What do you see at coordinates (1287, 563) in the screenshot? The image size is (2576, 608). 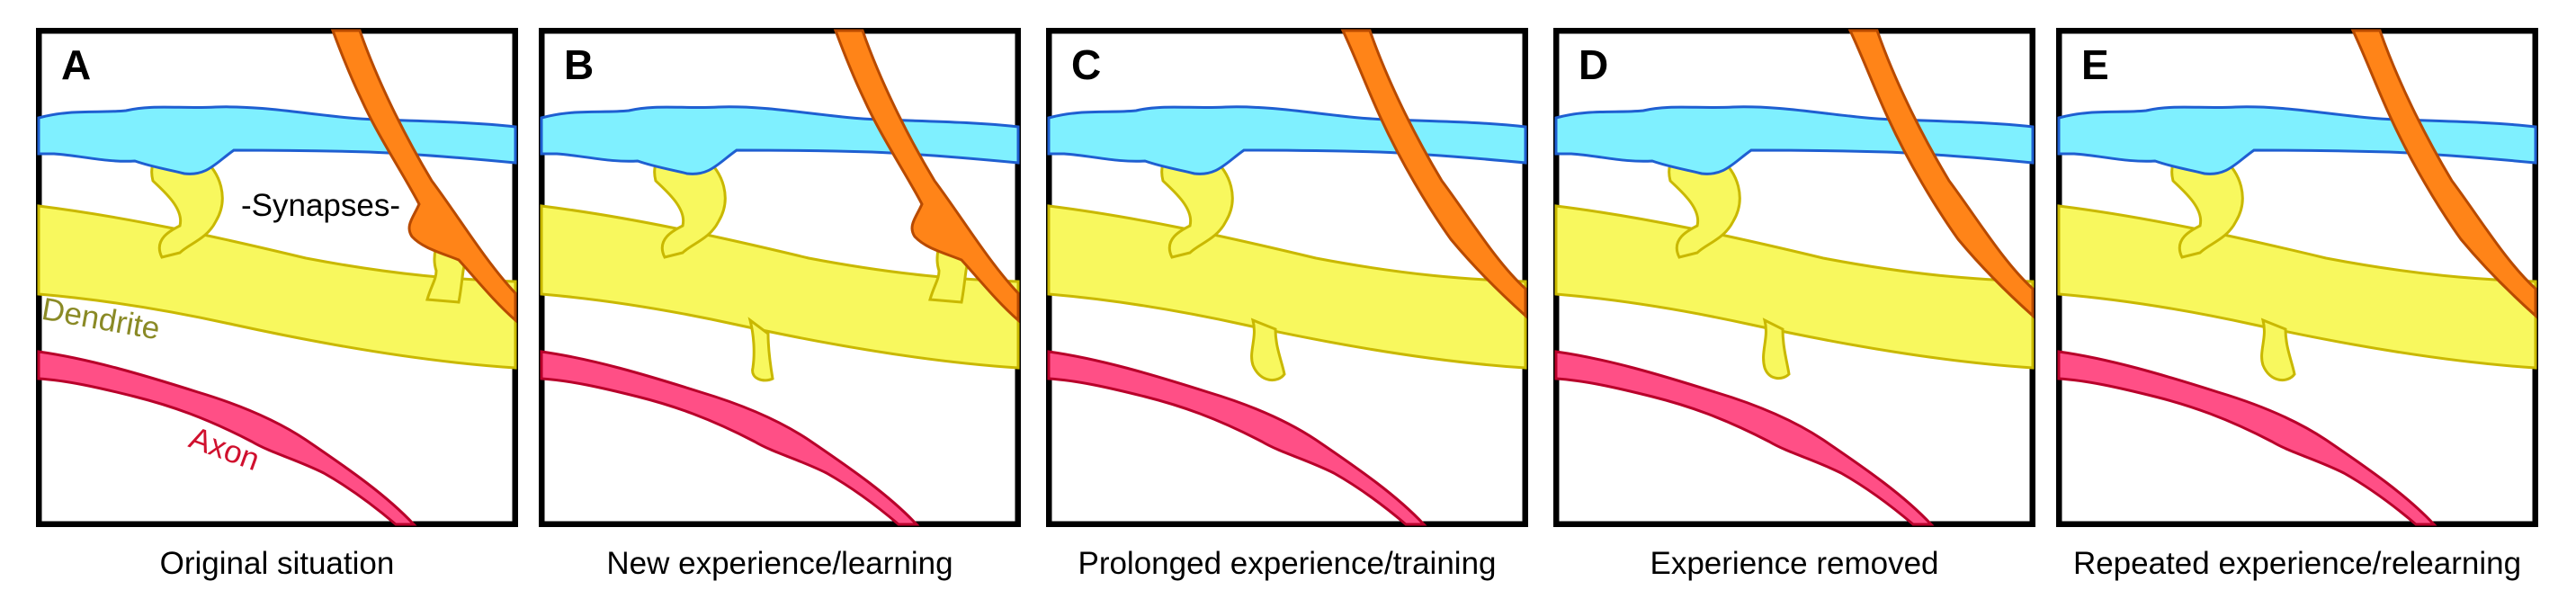 I see `panel-c-caption: Prolonged experience/training` at bounding box center [1287, 563].